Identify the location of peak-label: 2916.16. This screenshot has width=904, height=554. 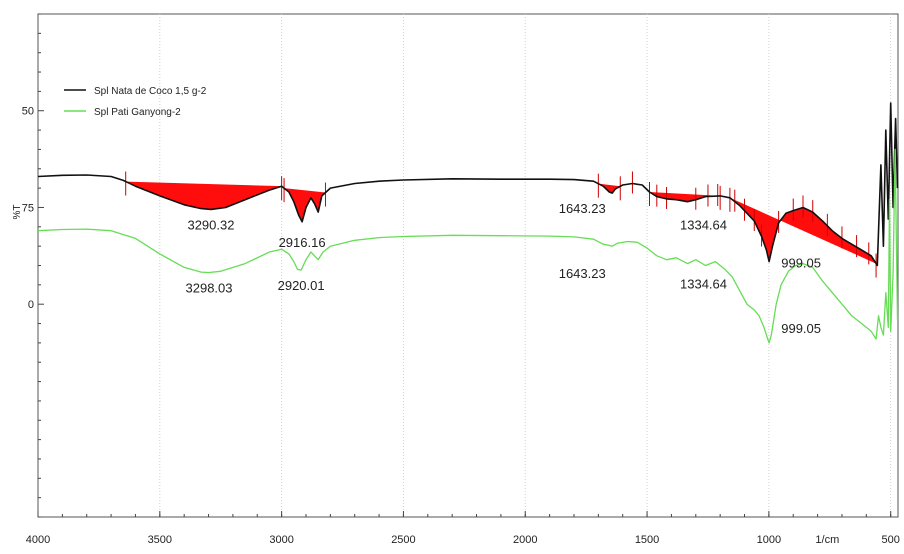
(302, 242).